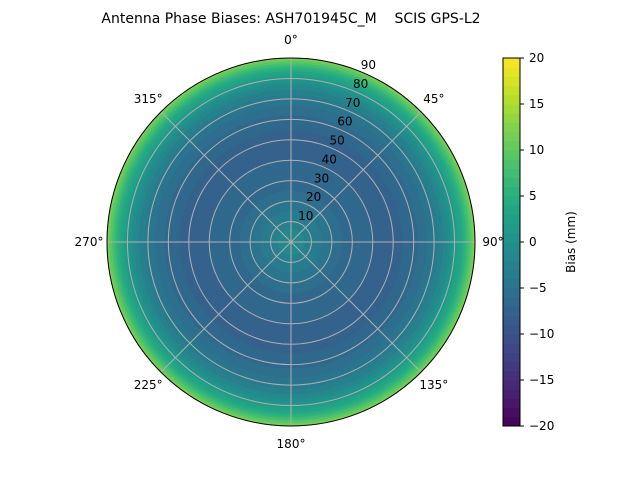 The width and height of the screenshot is (640, 484). I want to click on r-tick-label: 30, so click(321, 178).